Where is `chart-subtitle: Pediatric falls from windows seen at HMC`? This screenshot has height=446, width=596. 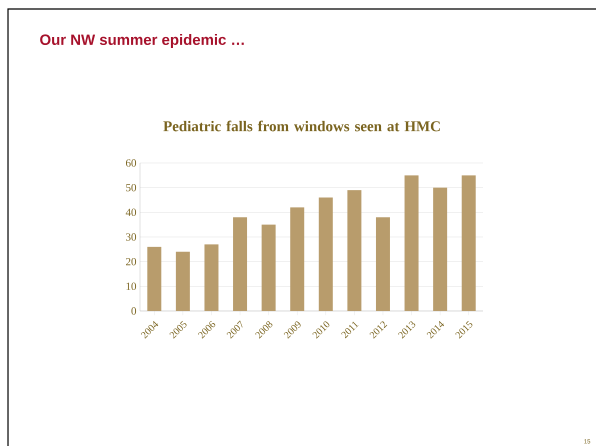 chart-subtitle: Pediatric falls from windows seen at HMC is located at coordinates (301, 126).